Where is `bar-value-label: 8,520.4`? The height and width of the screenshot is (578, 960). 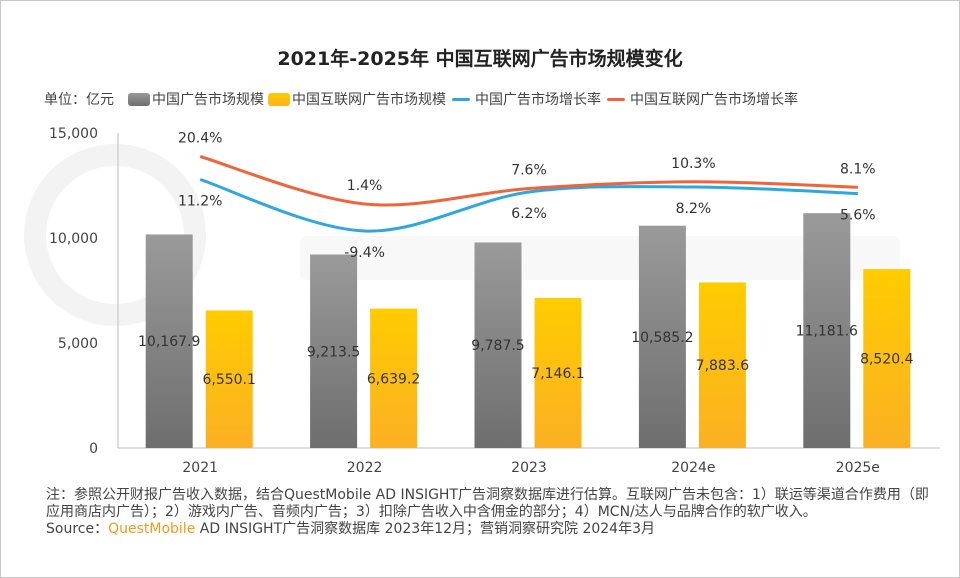
bar-value-label: 8,520.4 is located at coordinates (887, 360).